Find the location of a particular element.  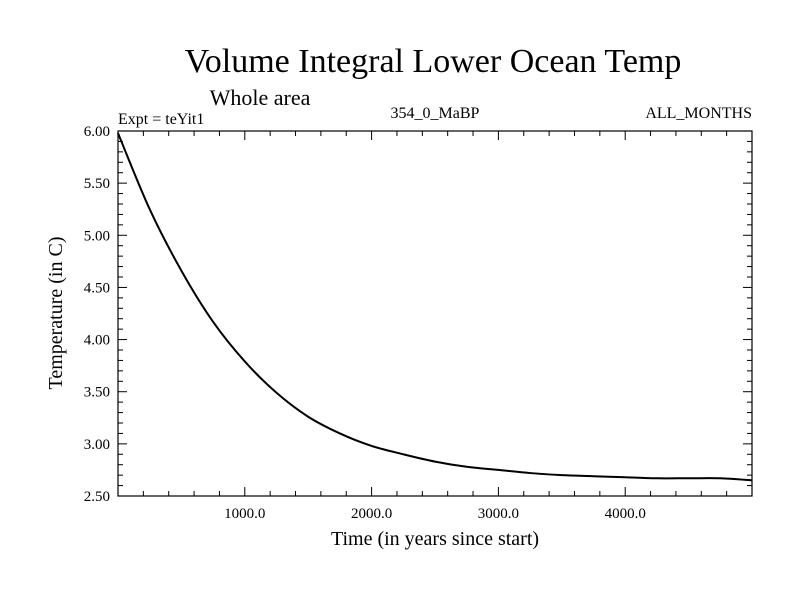

x-tick-label: 2000.0 is located at coordinates (371, 514).